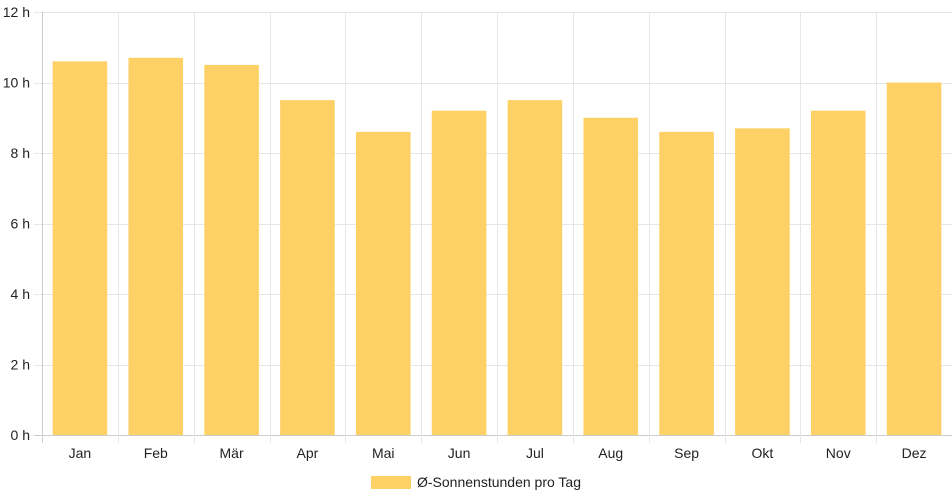  Describe the element at coordinates (391, 482) in the screenshot. I see `legend-swatch` at that location.